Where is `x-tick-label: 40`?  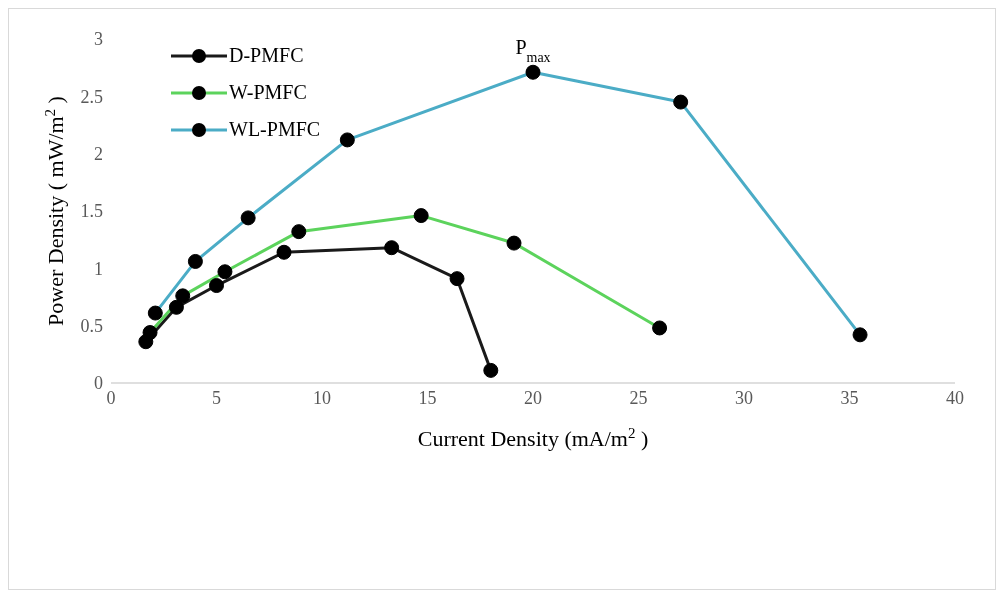 x-tick-label: 40 is located at coordinates (955, 397).